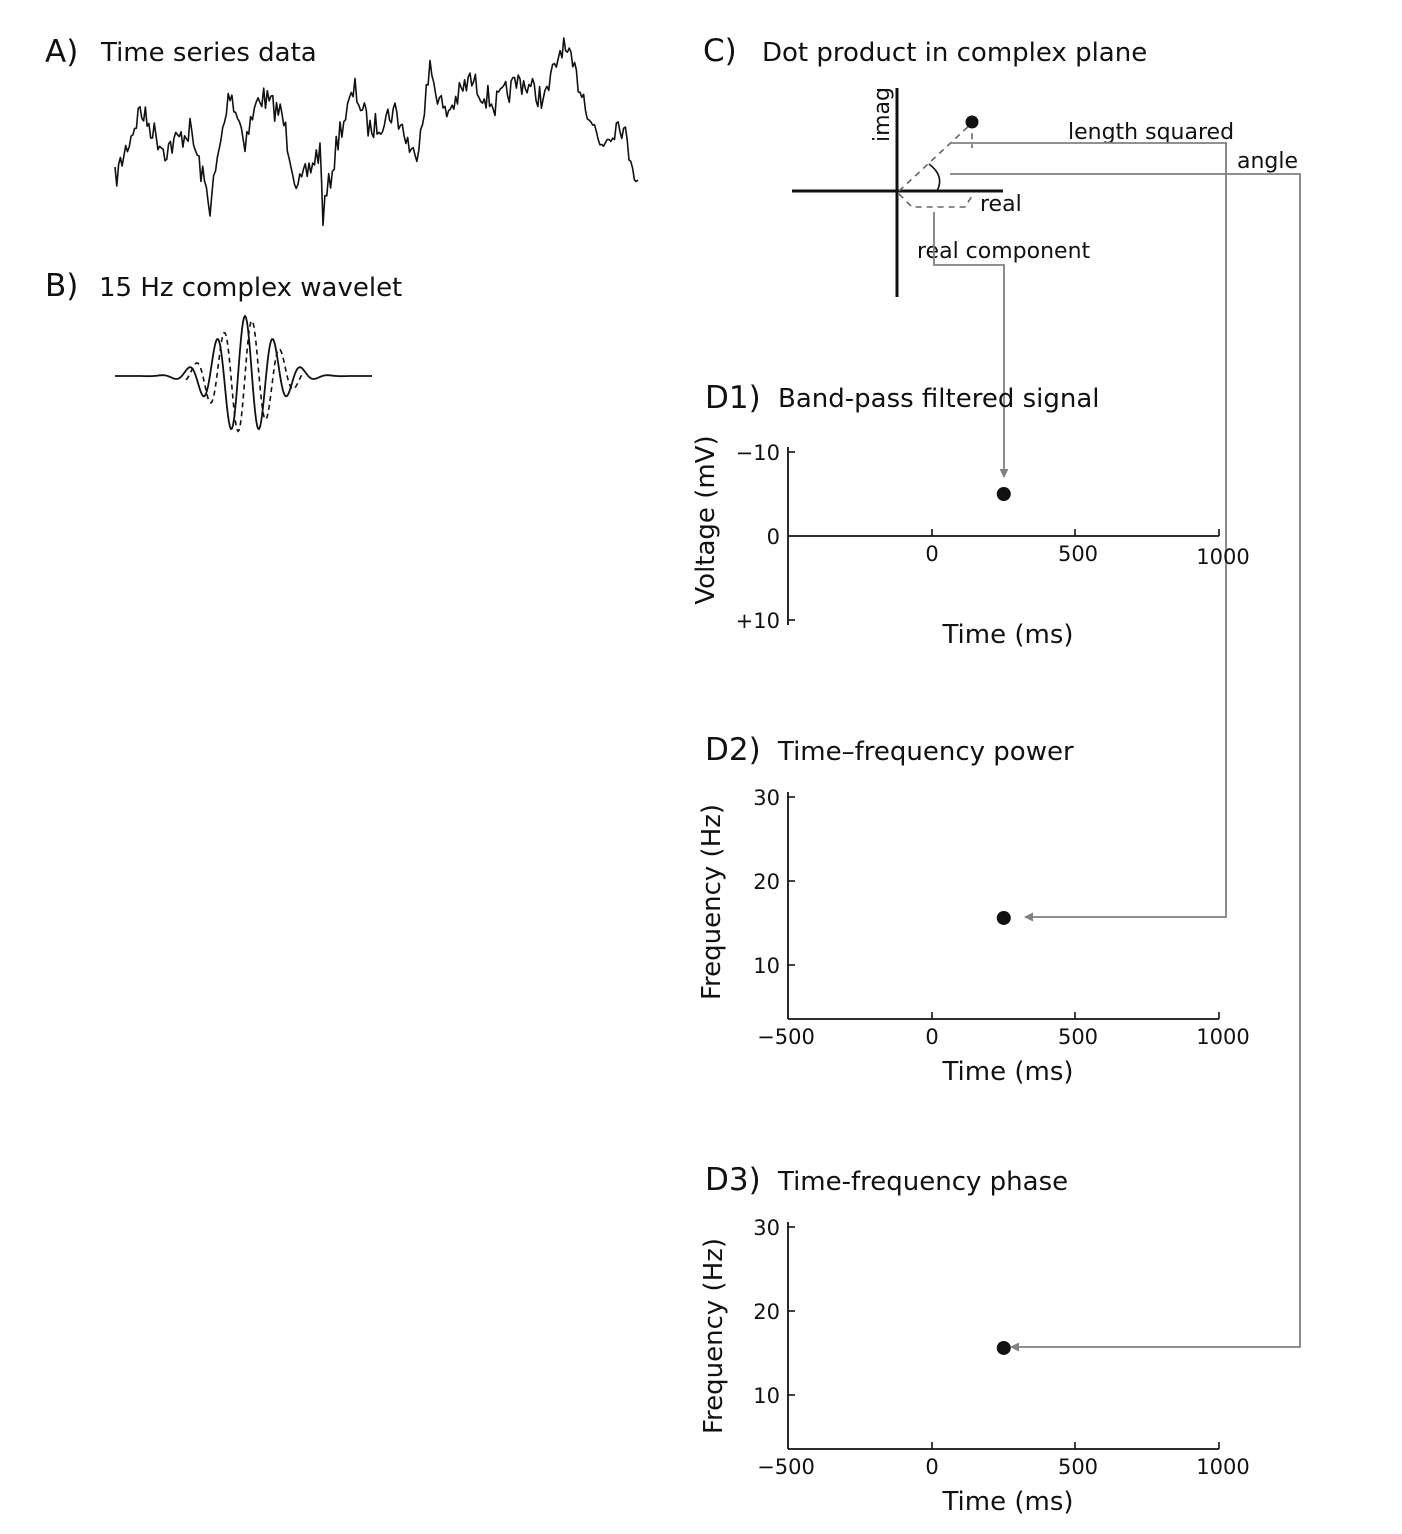  What do you see at coordinates (786, 1037) in the screenshot?
I see `d2-xtick-label: −500` at bounding box center [786, 1037].